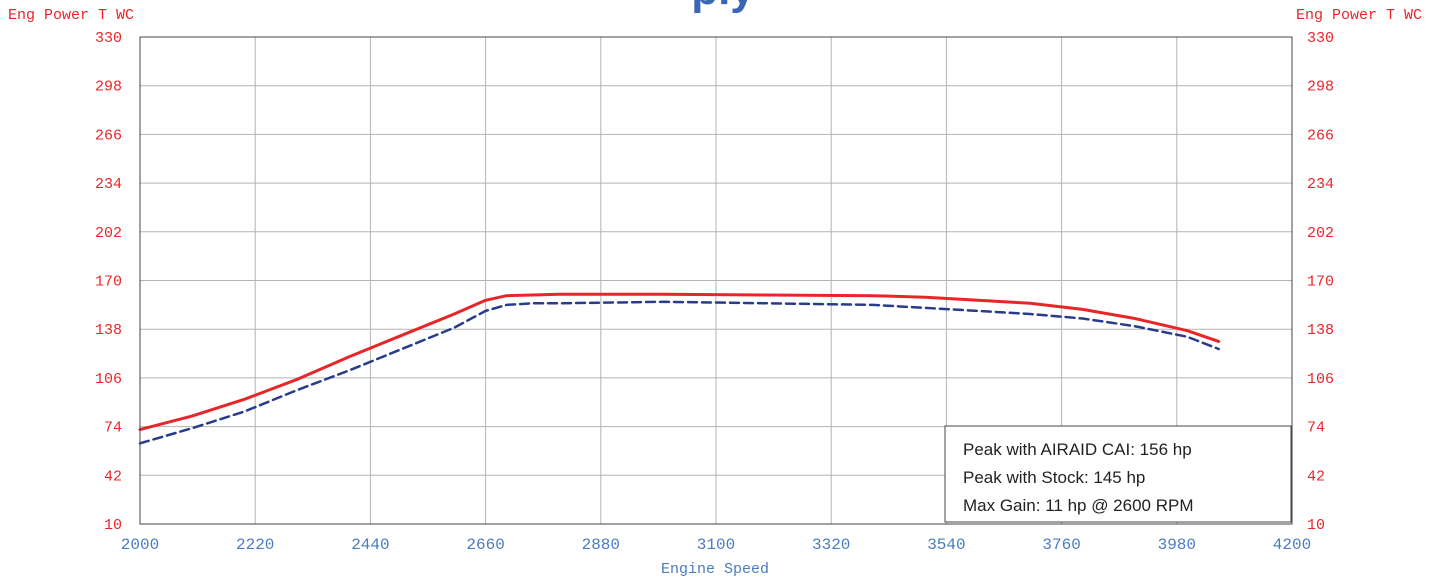  Describe the element at coordinates (1320, 330) in the screenshot. I see `y-tick-label-right: 138` at that location.